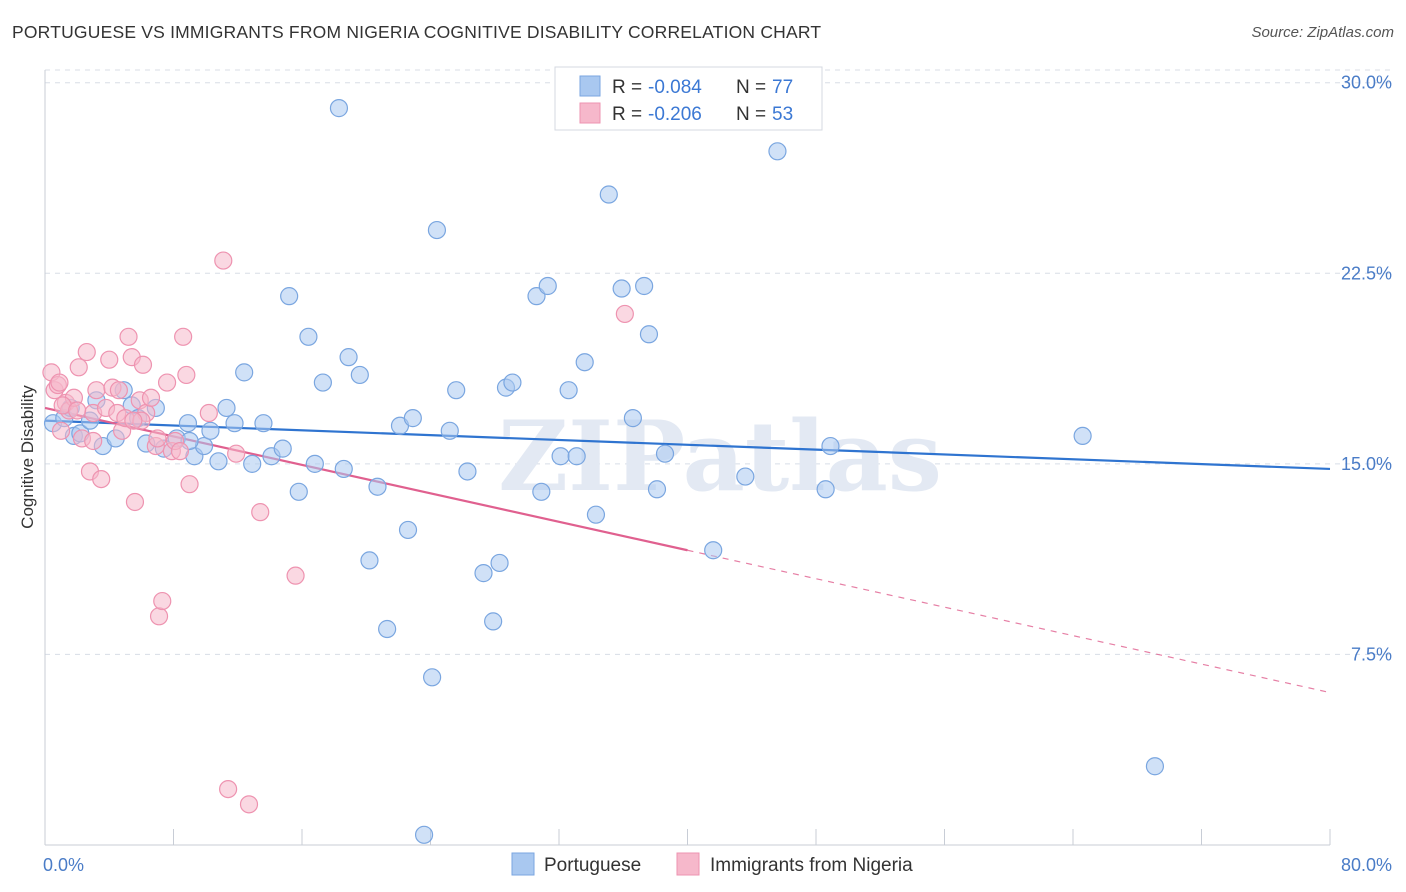  Describe the element at coordinates (675, 114) in the screenshot. I see `legend-r-value-2: -0.206` at that location.